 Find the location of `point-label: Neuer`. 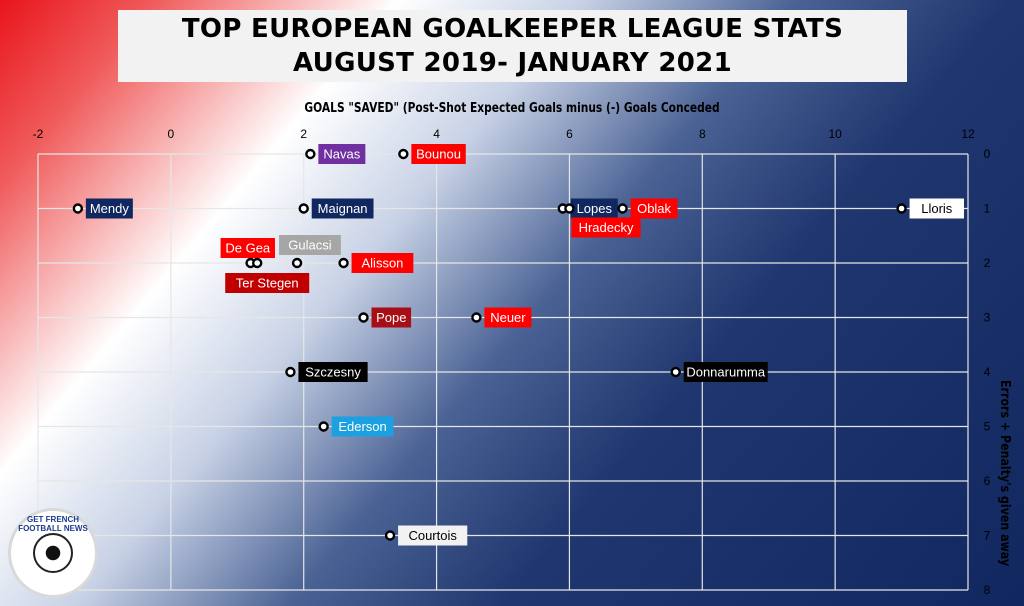

point-label: Neuer is located at coordinates (508, 317).